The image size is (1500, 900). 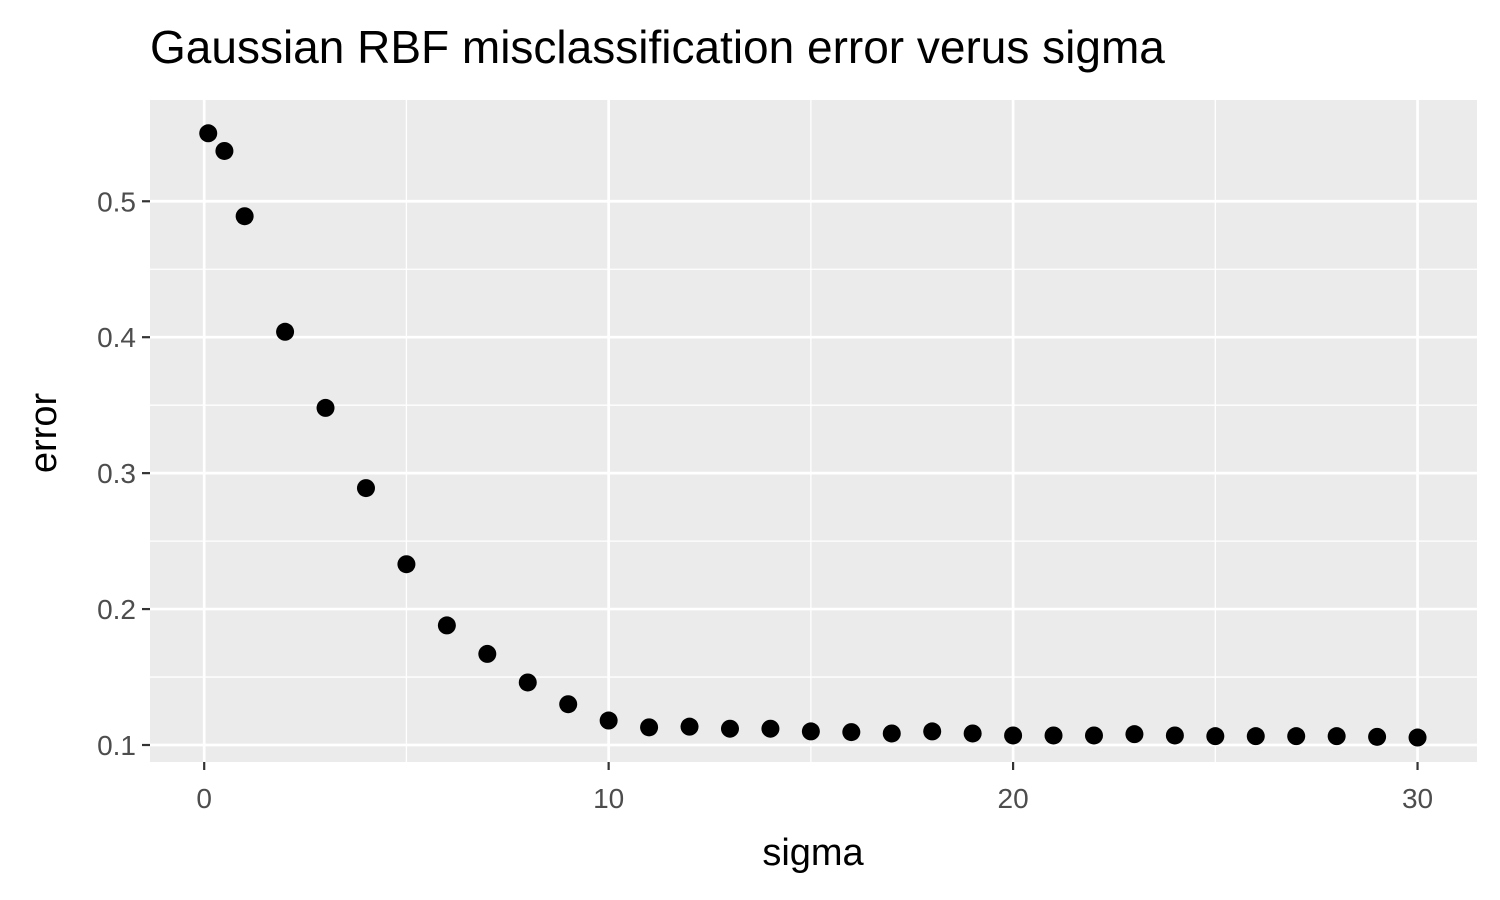 What do you see at coordinates (608, 798) in the screenshot?
I see `x-tick-label: 10` at bounding box center [608, 798].